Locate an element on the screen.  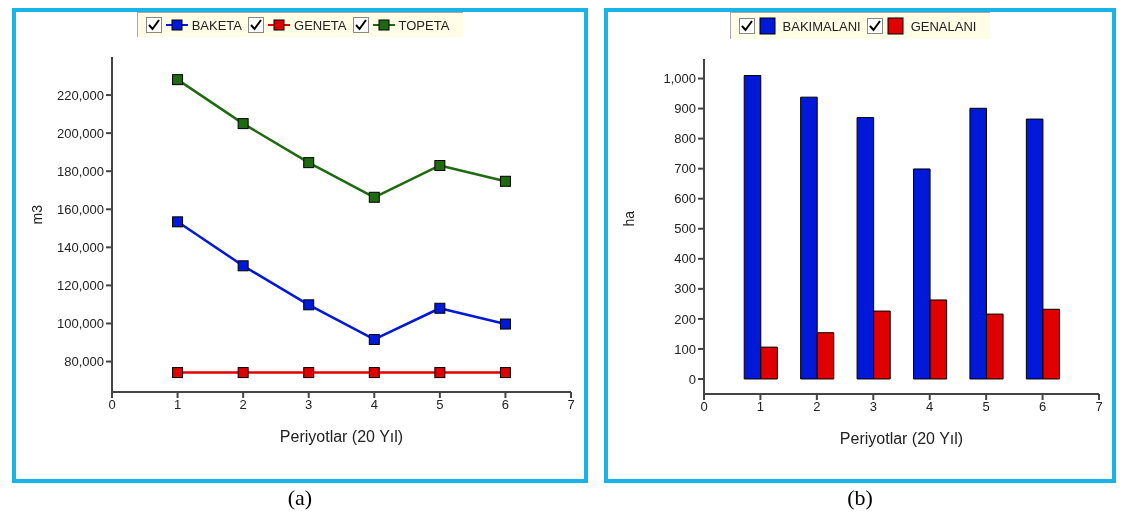
y-tick-label: 100,000 is located at coordinates (80, 324).